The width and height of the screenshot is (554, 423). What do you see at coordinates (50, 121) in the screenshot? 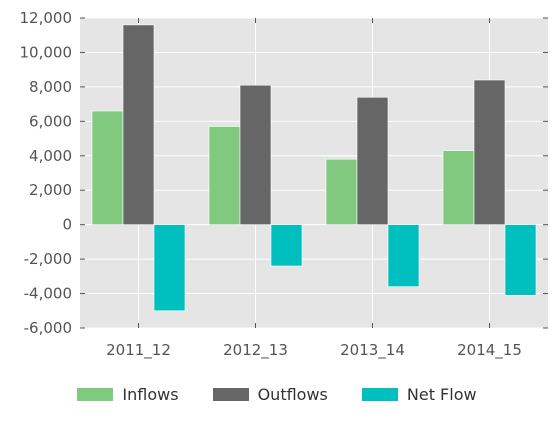
I see `y-tick-label: 6,000` at bounding box center [50, 121].